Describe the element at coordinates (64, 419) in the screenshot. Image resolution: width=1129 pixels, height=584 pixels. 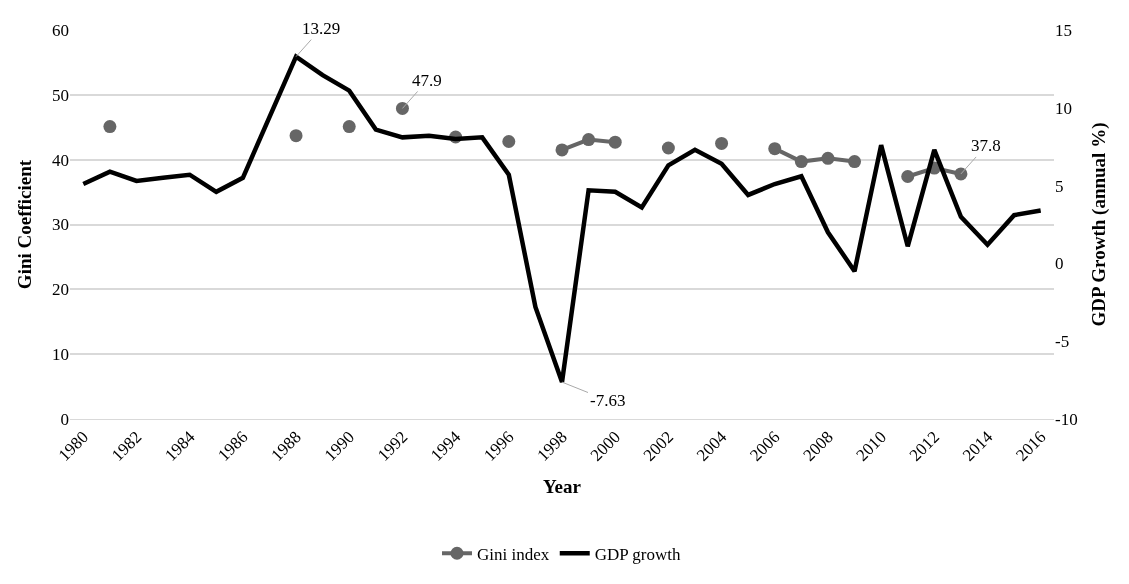
I see `y-tick-label: 0` at that location.